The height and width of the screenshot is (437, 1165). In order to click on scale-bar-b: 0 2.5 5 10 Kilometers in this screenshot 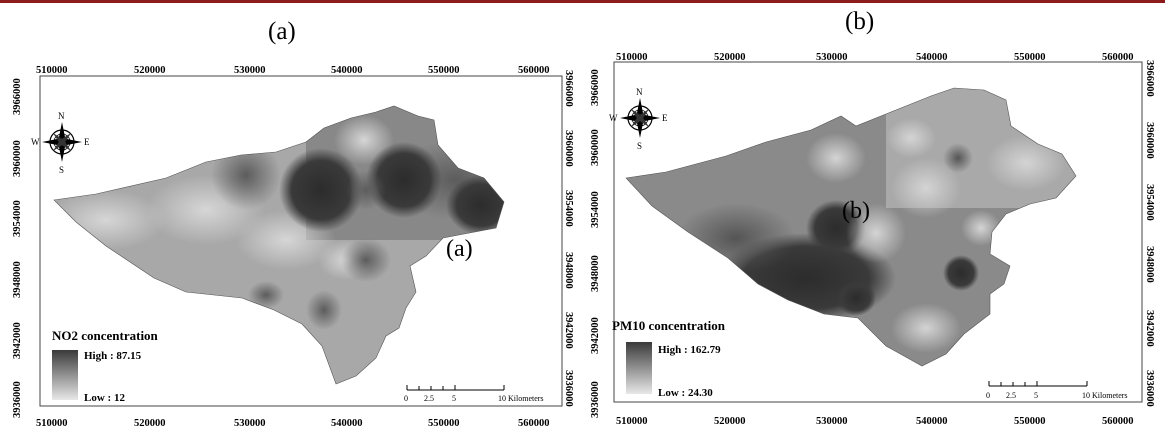, I will do `click(1057, 390)`.